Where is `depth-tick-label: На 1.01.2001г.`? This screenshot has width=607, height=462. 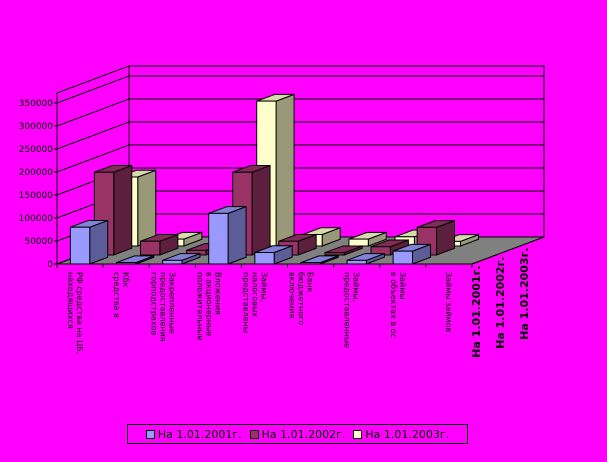 depth-tick-label: На 1.01.2001г. is located at coordinates (476, 312).